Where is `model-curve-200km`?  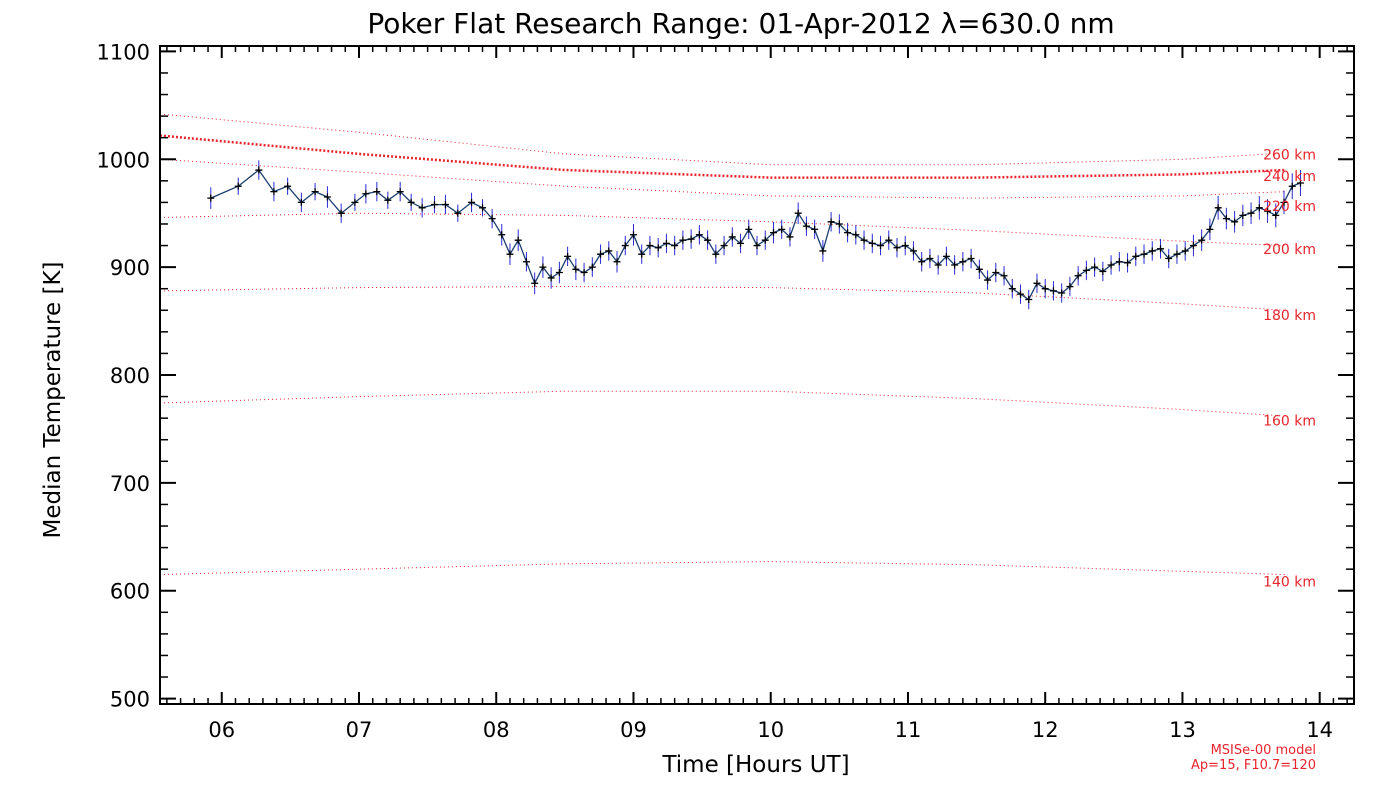 model-curve-200km is located at coordinates (722, 229).